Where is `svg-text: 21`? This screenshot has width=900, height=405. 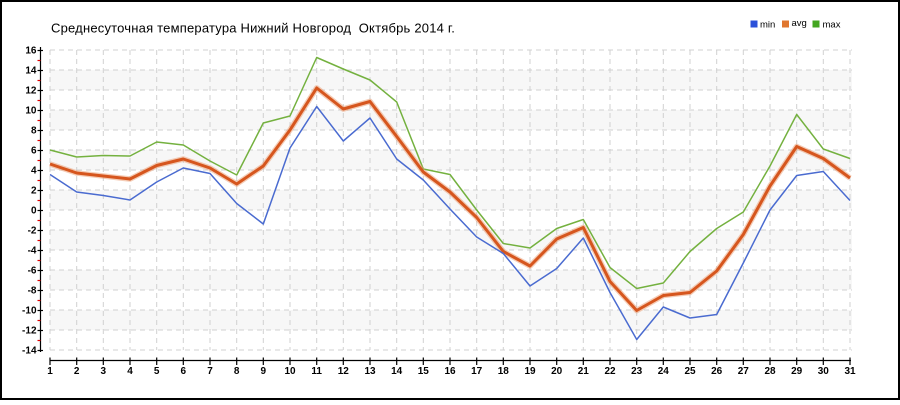
svg-text: 21 is located at coordinates (584, 371).